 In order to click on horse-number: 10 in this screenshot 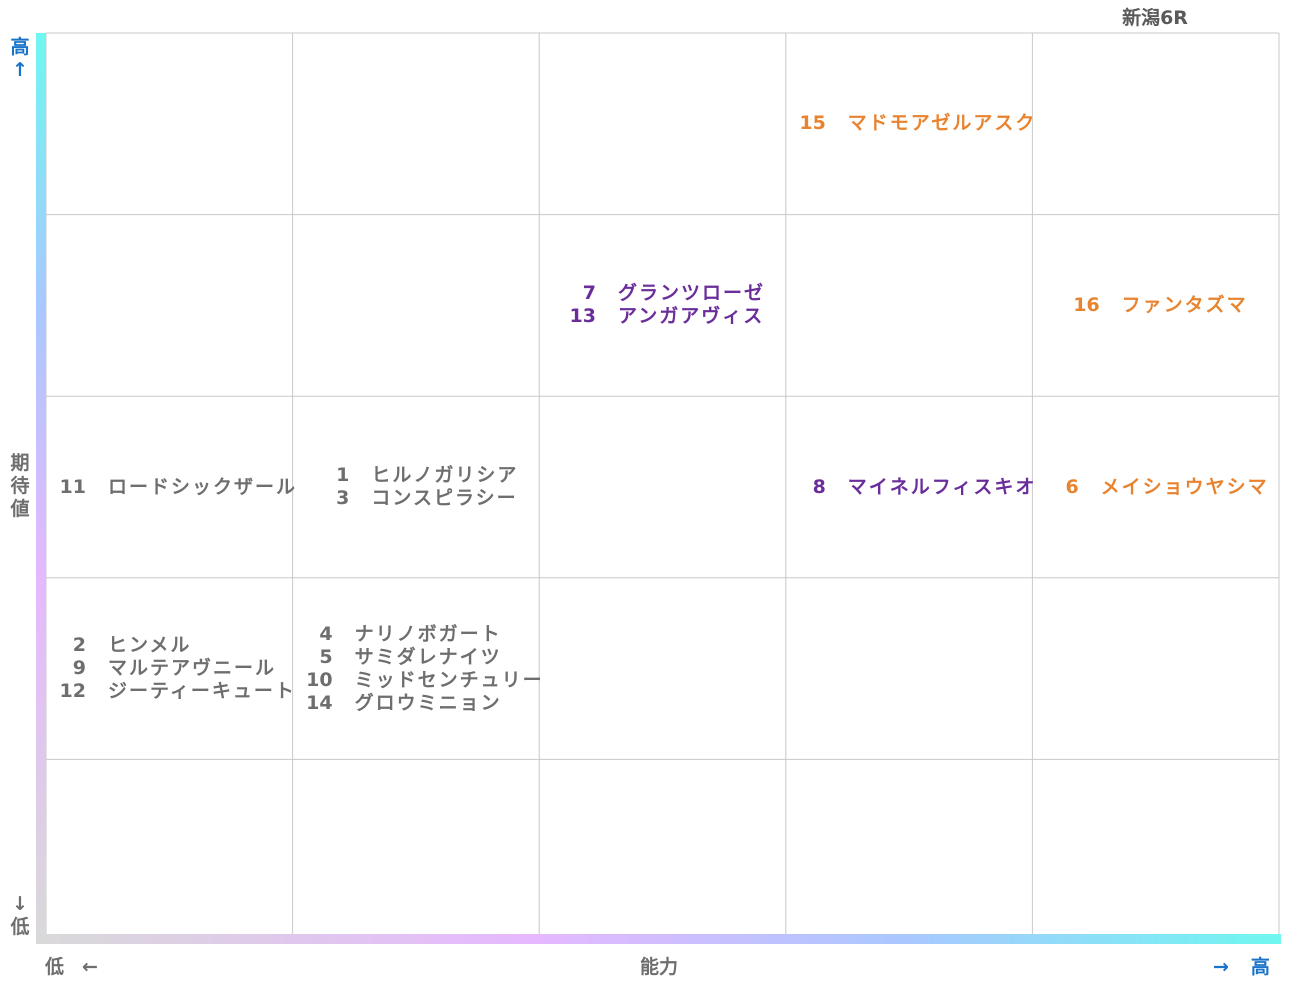, I will do `click(319, 679)`.